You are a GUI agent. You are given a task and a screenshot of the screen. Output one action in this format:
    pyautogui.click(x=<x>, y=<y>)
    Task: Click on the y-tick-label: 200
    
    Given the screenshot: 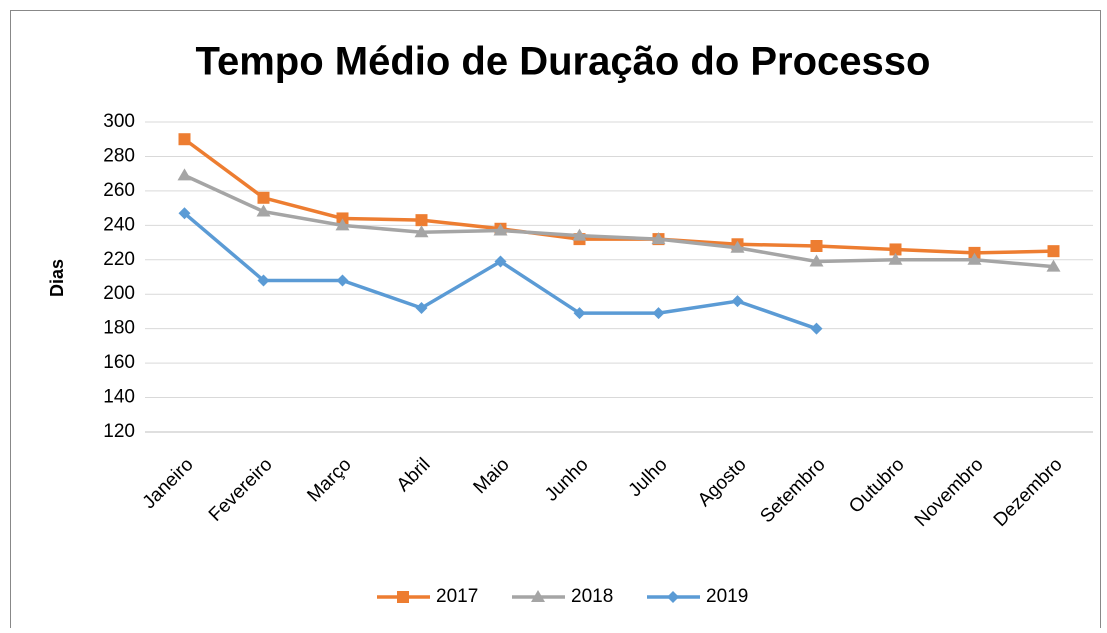 What is the action you would take?
    pyautogui.click(x=119, y=293)
    